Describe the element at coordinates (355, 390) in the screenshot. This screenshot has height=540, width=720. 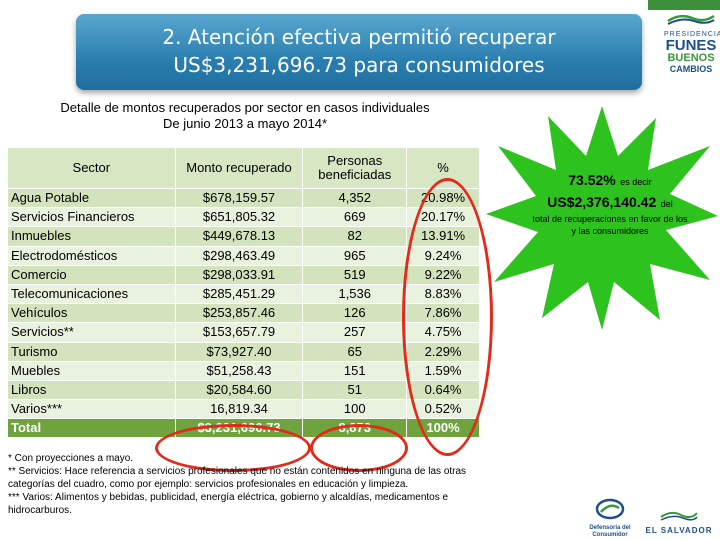
I see `cell-personas: 51` at that location.